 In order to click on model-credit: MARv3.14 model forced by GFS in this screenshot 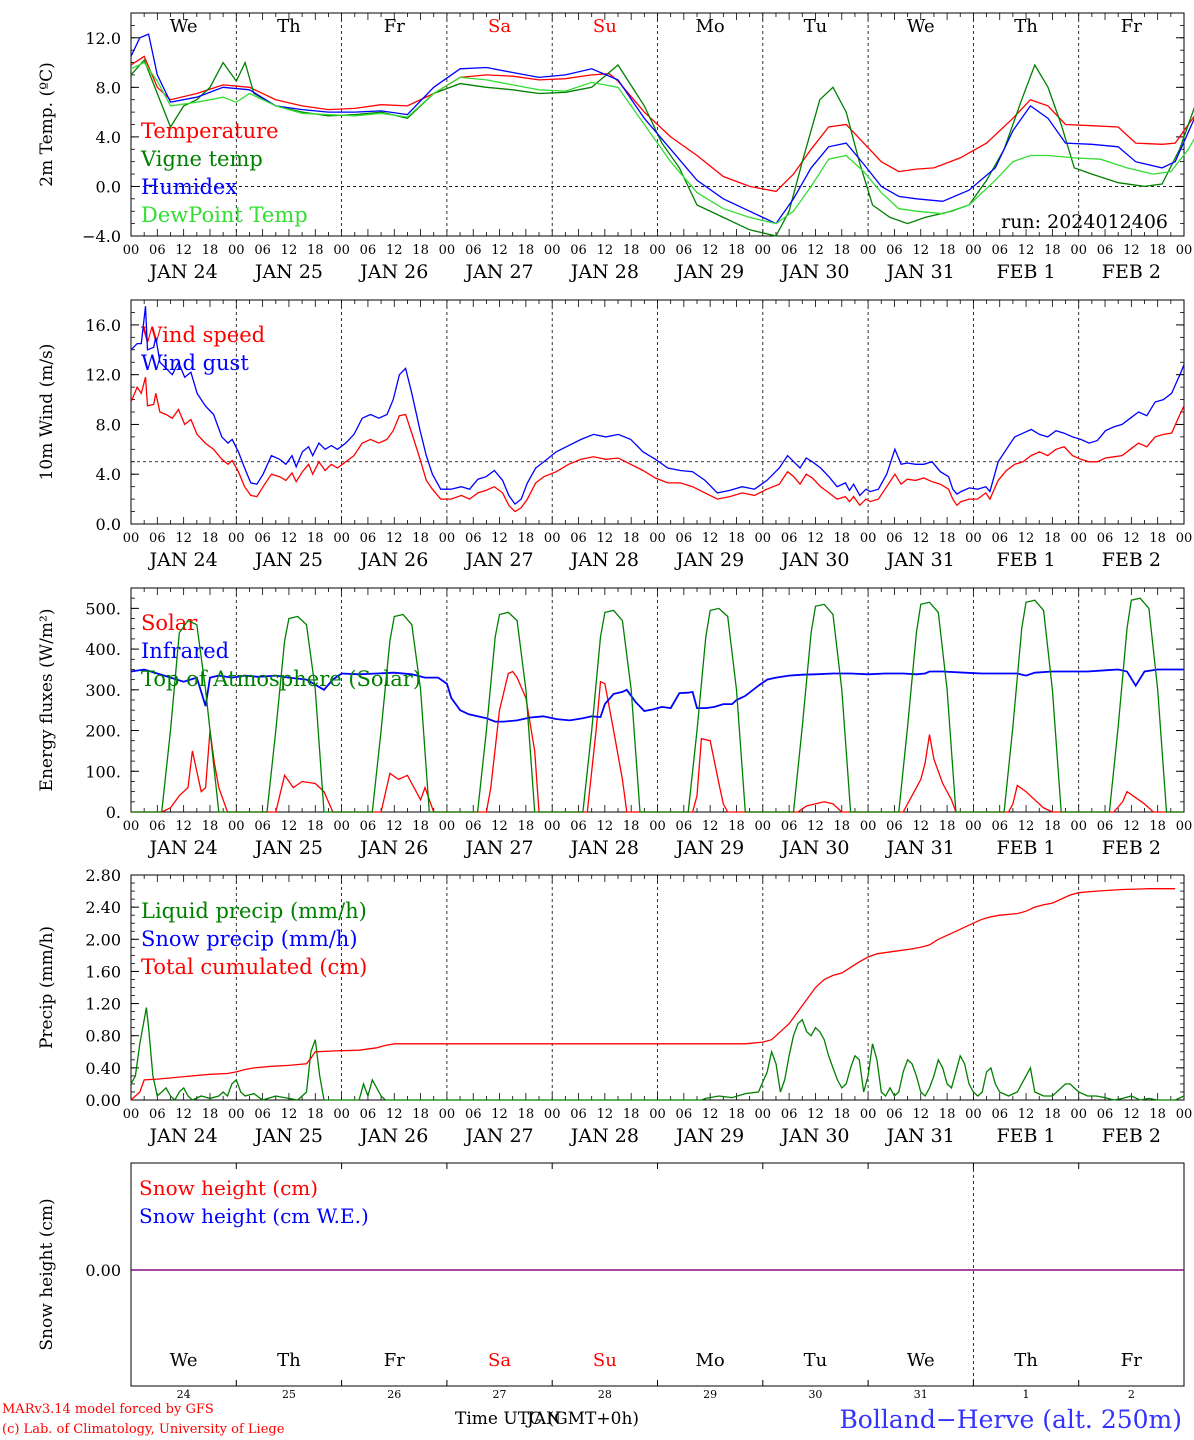, I will do `click(108, 1409)`.